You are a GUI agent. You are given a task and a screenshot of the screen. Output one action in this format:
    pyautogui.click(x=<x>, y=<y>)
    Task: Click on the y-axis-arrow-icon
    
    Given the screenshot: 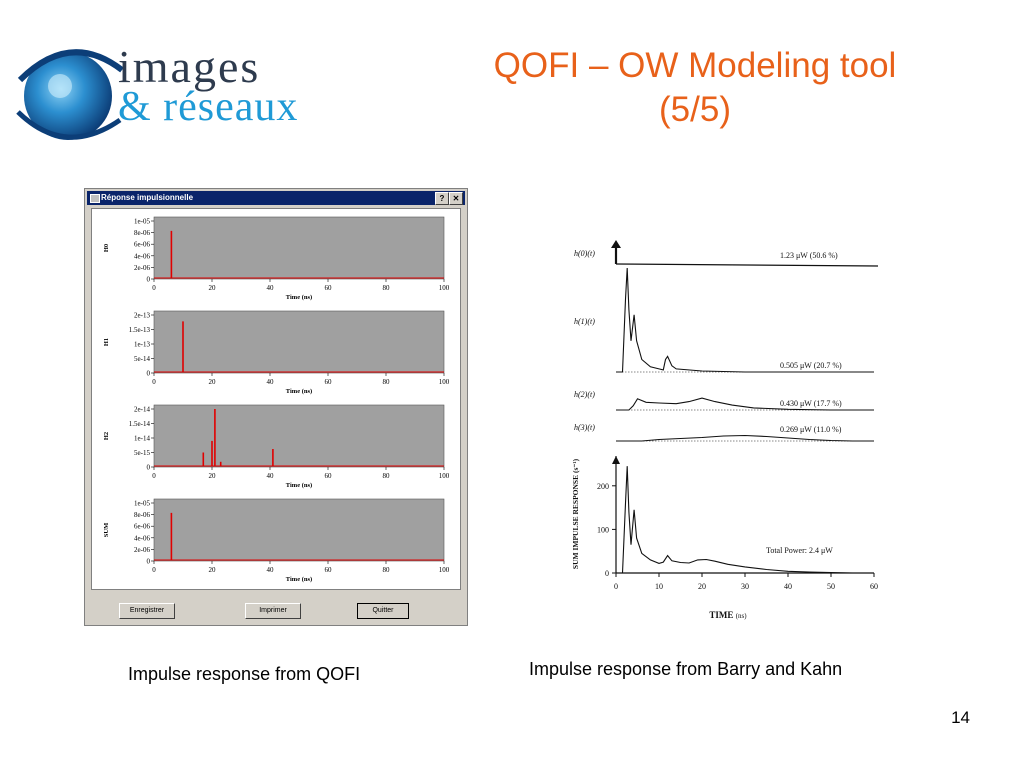 What is the action you would take?
    pyautogui.click(x=616, y=460)
    